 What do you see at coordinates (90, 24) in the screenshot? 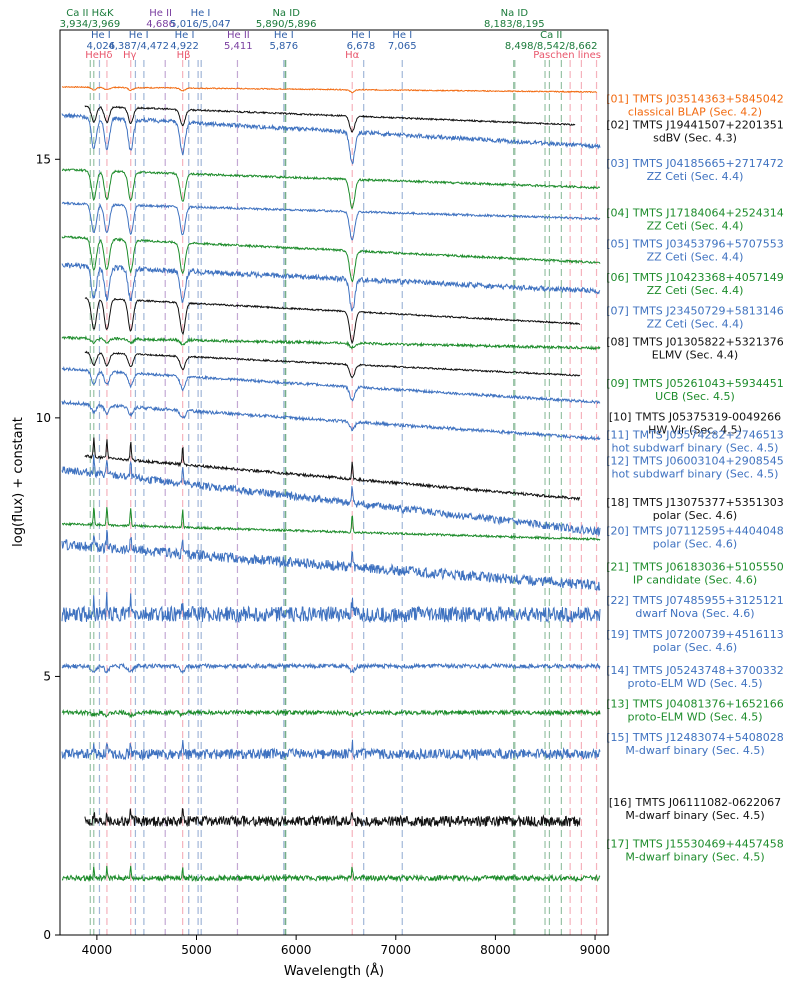
I see `spectral-line-wavelength: 3,934/3,969` at bounding box center [90, 24].